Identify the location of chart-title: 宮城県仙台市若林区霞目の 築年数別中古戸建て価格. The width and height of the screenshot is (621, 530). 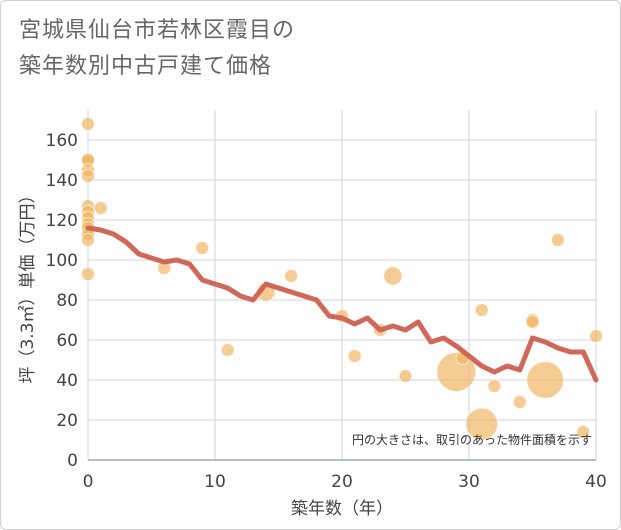
(157, 49).